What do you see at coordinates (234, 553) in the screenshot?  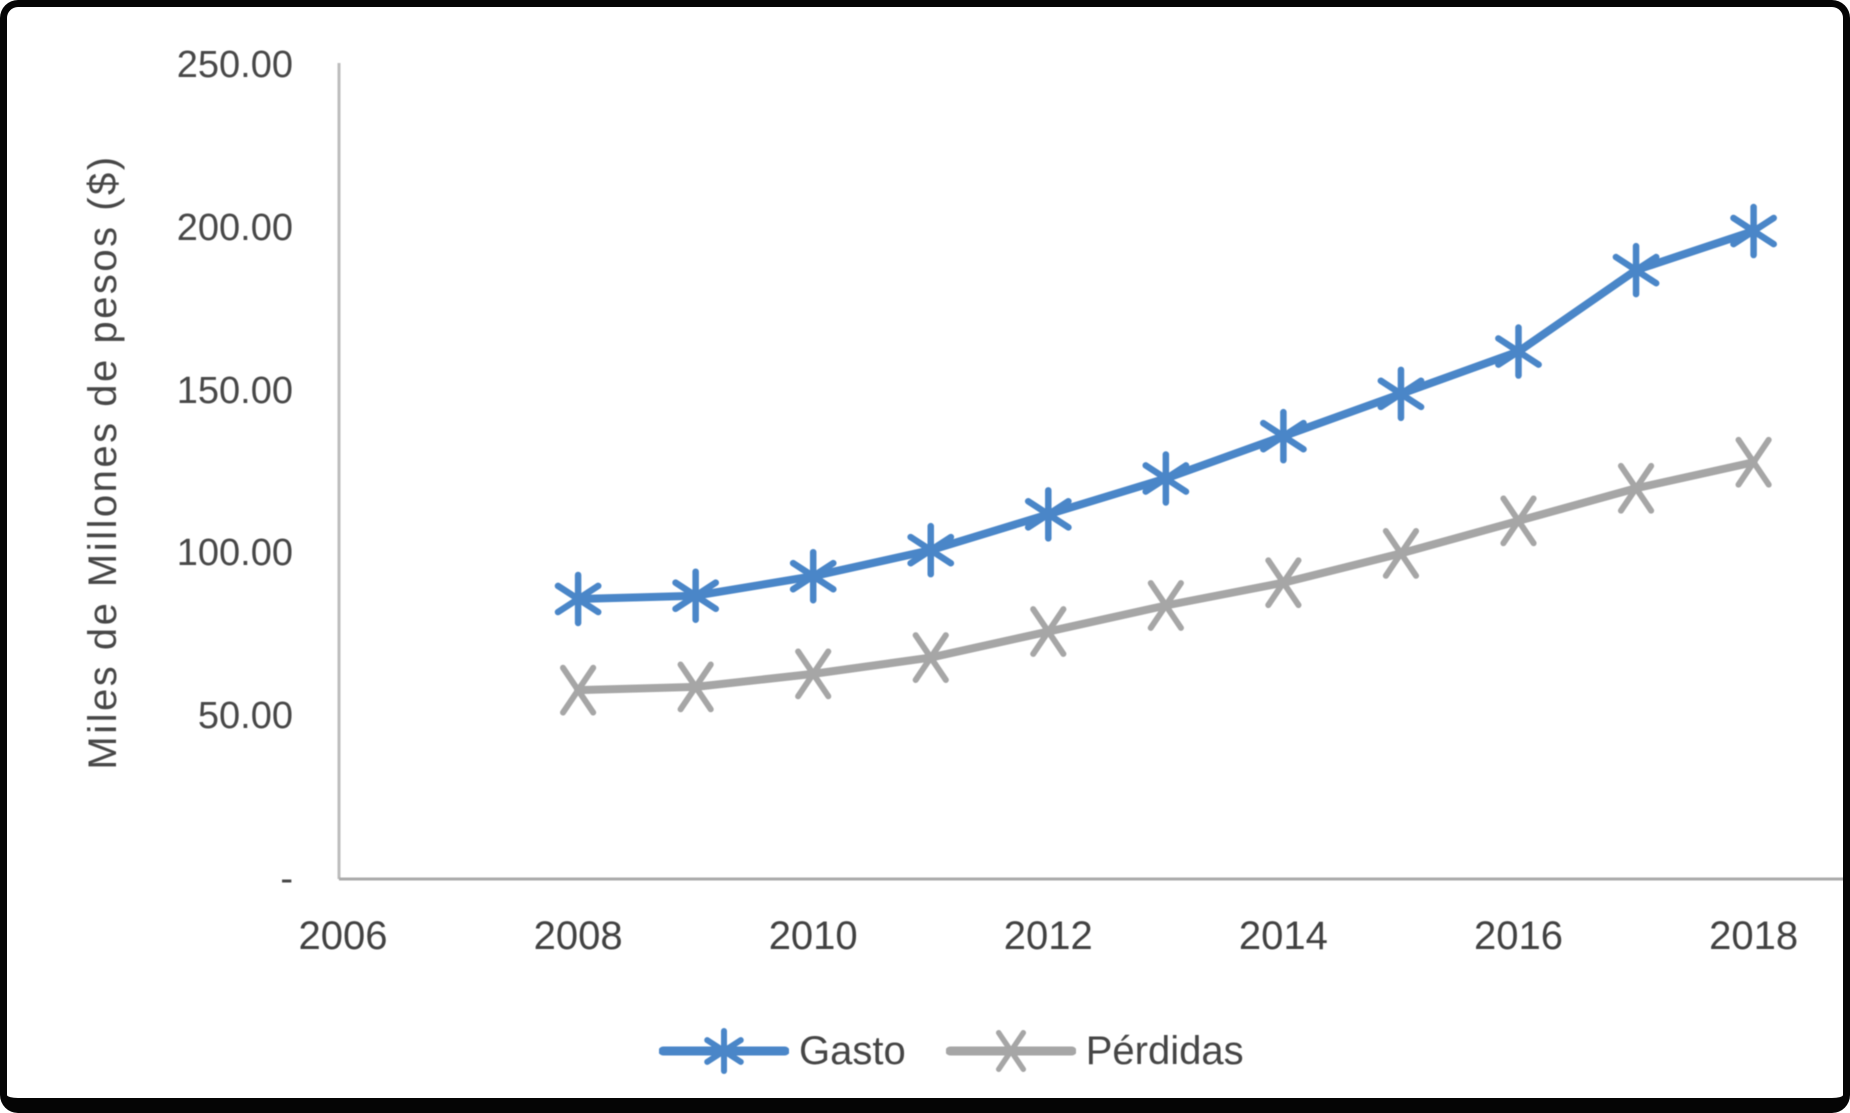 I see `y-tick-label: 100.00` at bounding box center [234, 553].